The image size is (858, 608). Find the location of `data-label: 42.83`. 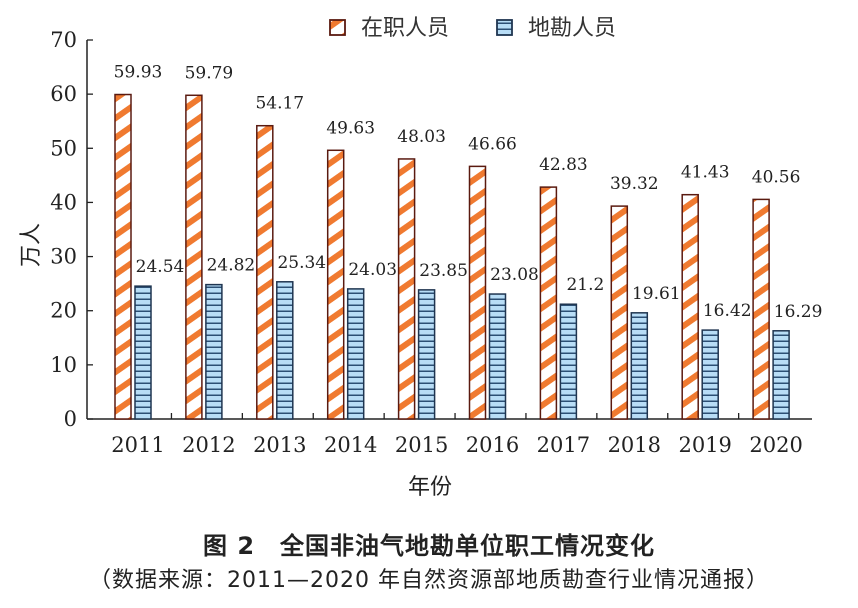

data-label: 42.83 is located at coordinates (563, 165).